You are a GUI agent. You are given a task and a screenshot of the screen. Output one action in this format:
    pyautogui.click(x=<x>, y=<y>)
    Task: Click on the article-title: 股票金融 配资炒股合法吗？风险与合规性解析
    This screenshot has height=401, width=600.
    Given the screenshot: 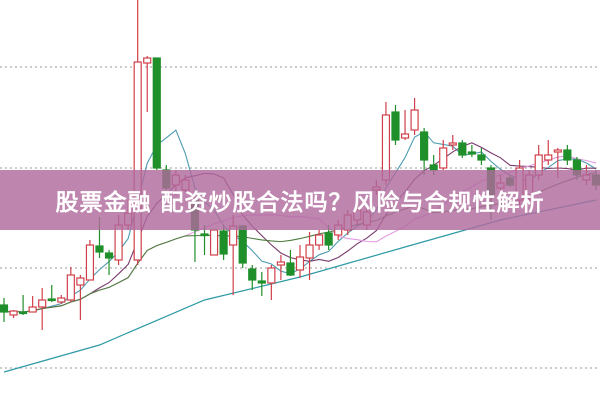 What is the action you would take?
    pyautogui.click(x=300, y=203)
    